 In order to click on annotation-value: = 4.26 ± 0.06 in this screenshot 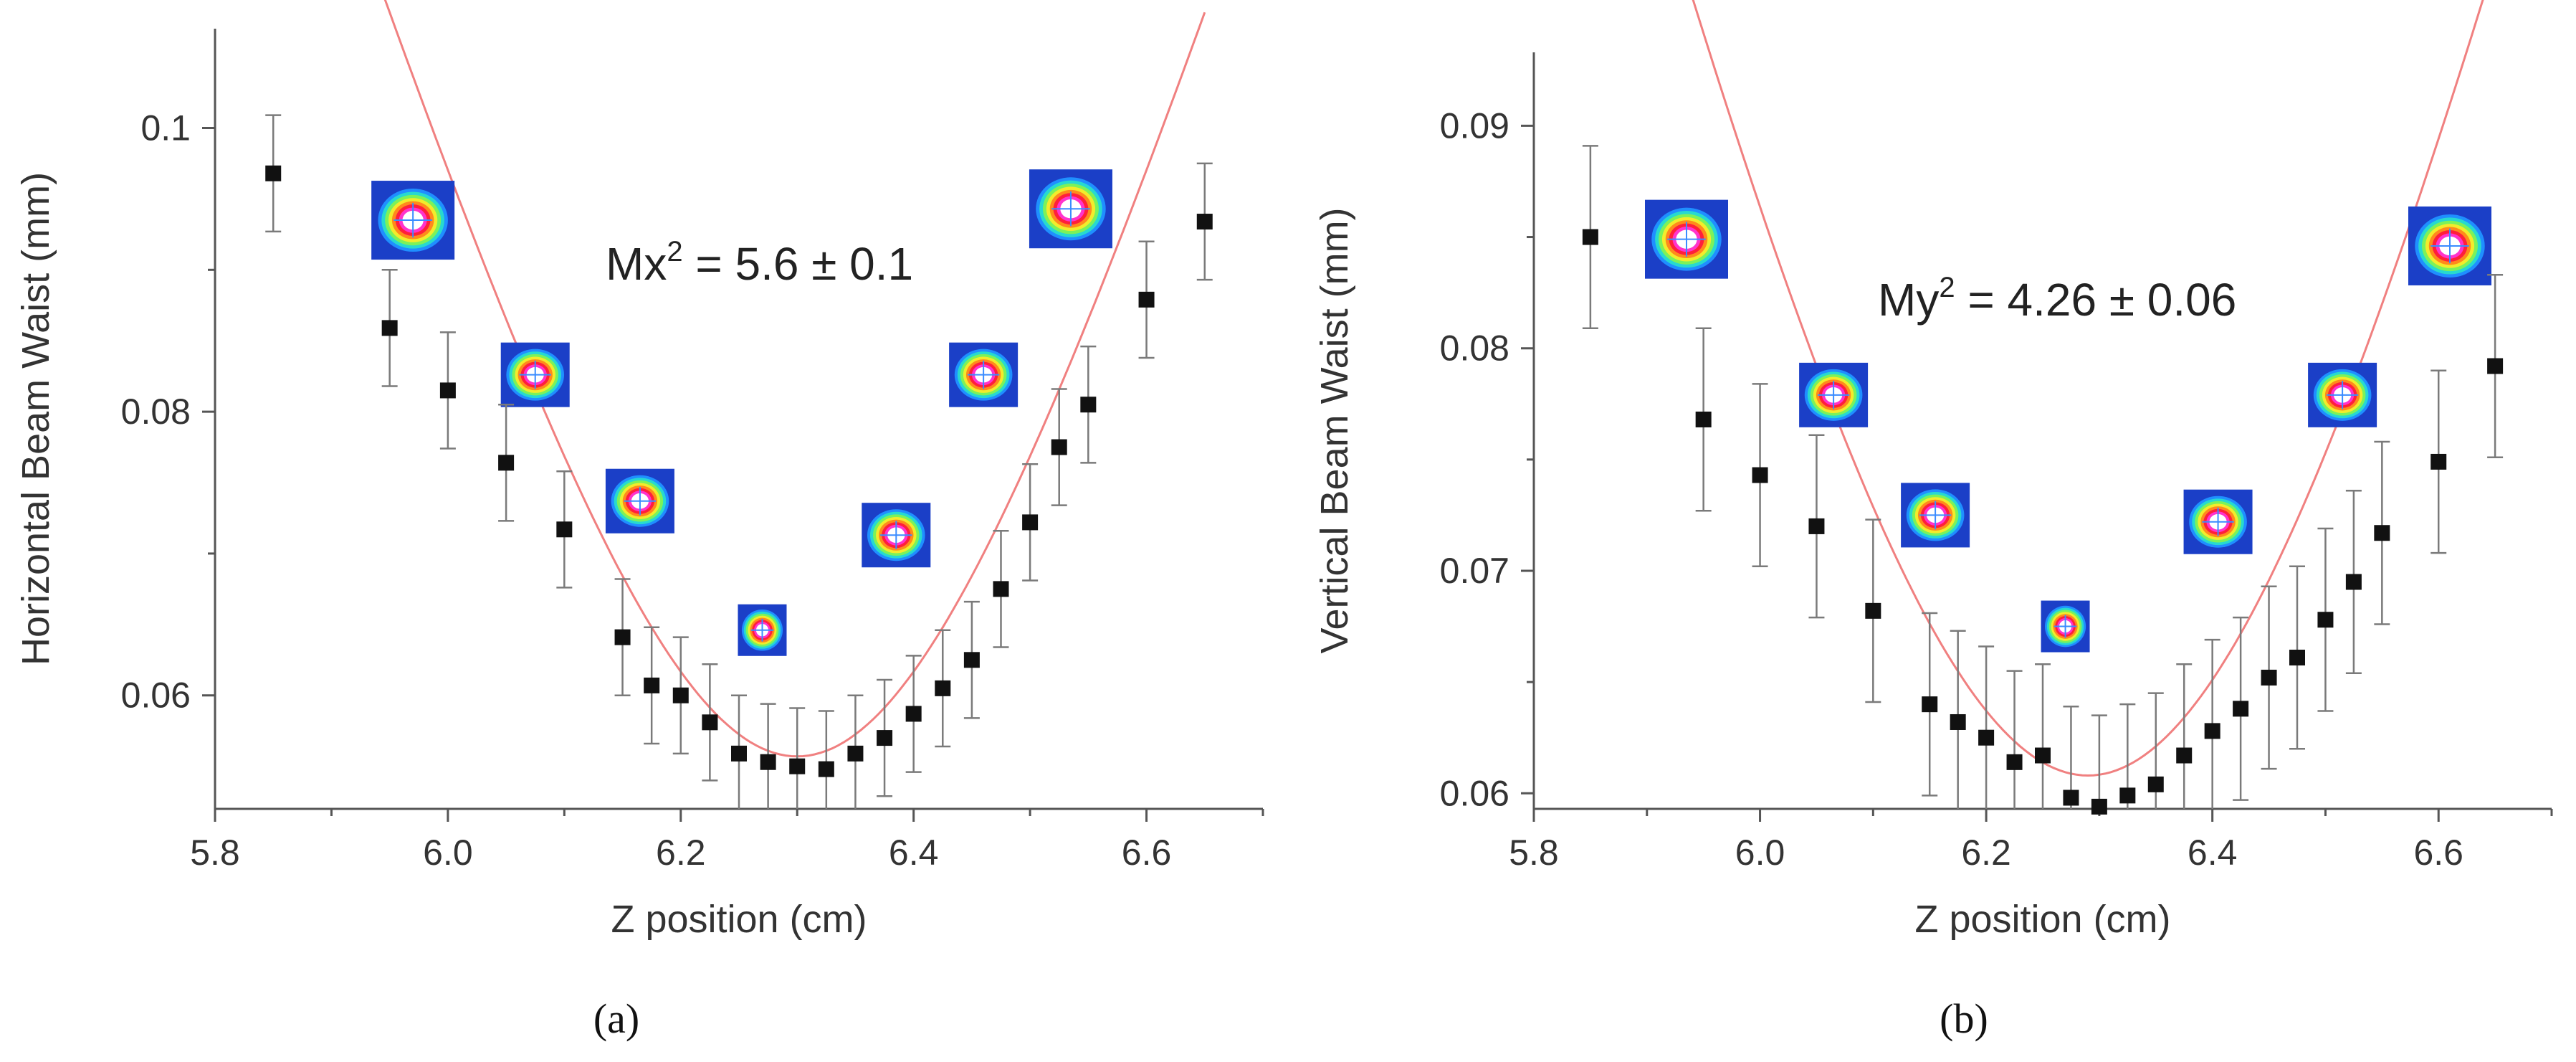, I will do `click(2096, 300)`.